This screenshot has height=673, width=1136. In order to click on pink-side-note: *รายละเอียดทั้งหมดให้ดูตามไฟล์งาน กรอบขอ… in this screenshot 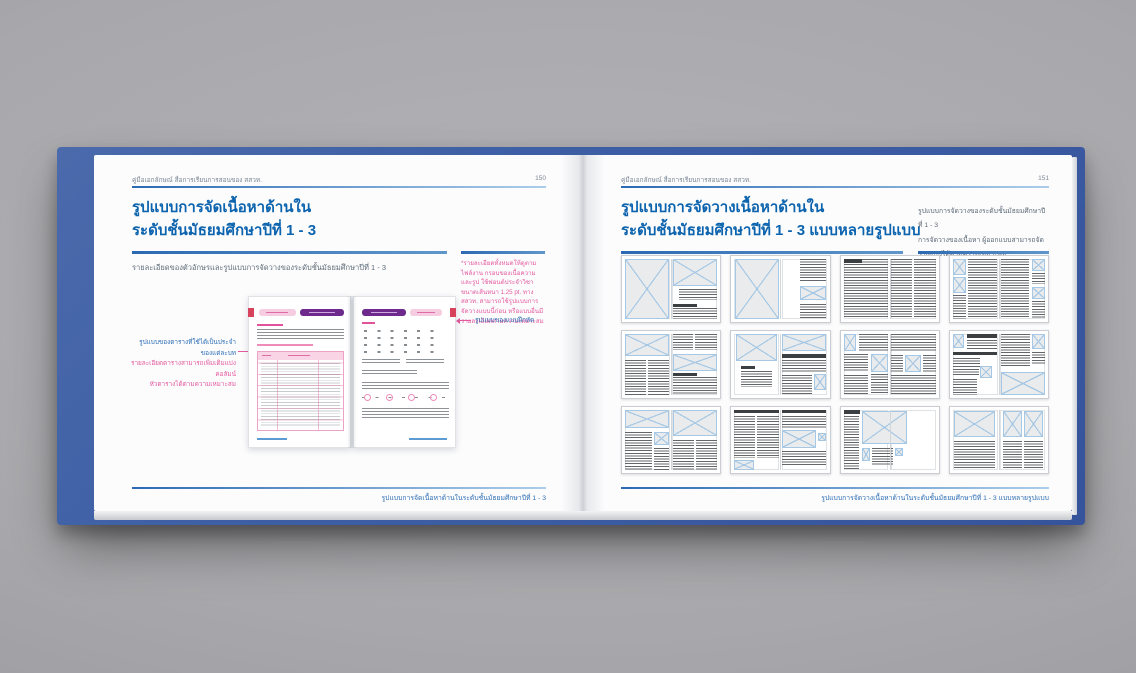, I will do `click(502, 292)`.